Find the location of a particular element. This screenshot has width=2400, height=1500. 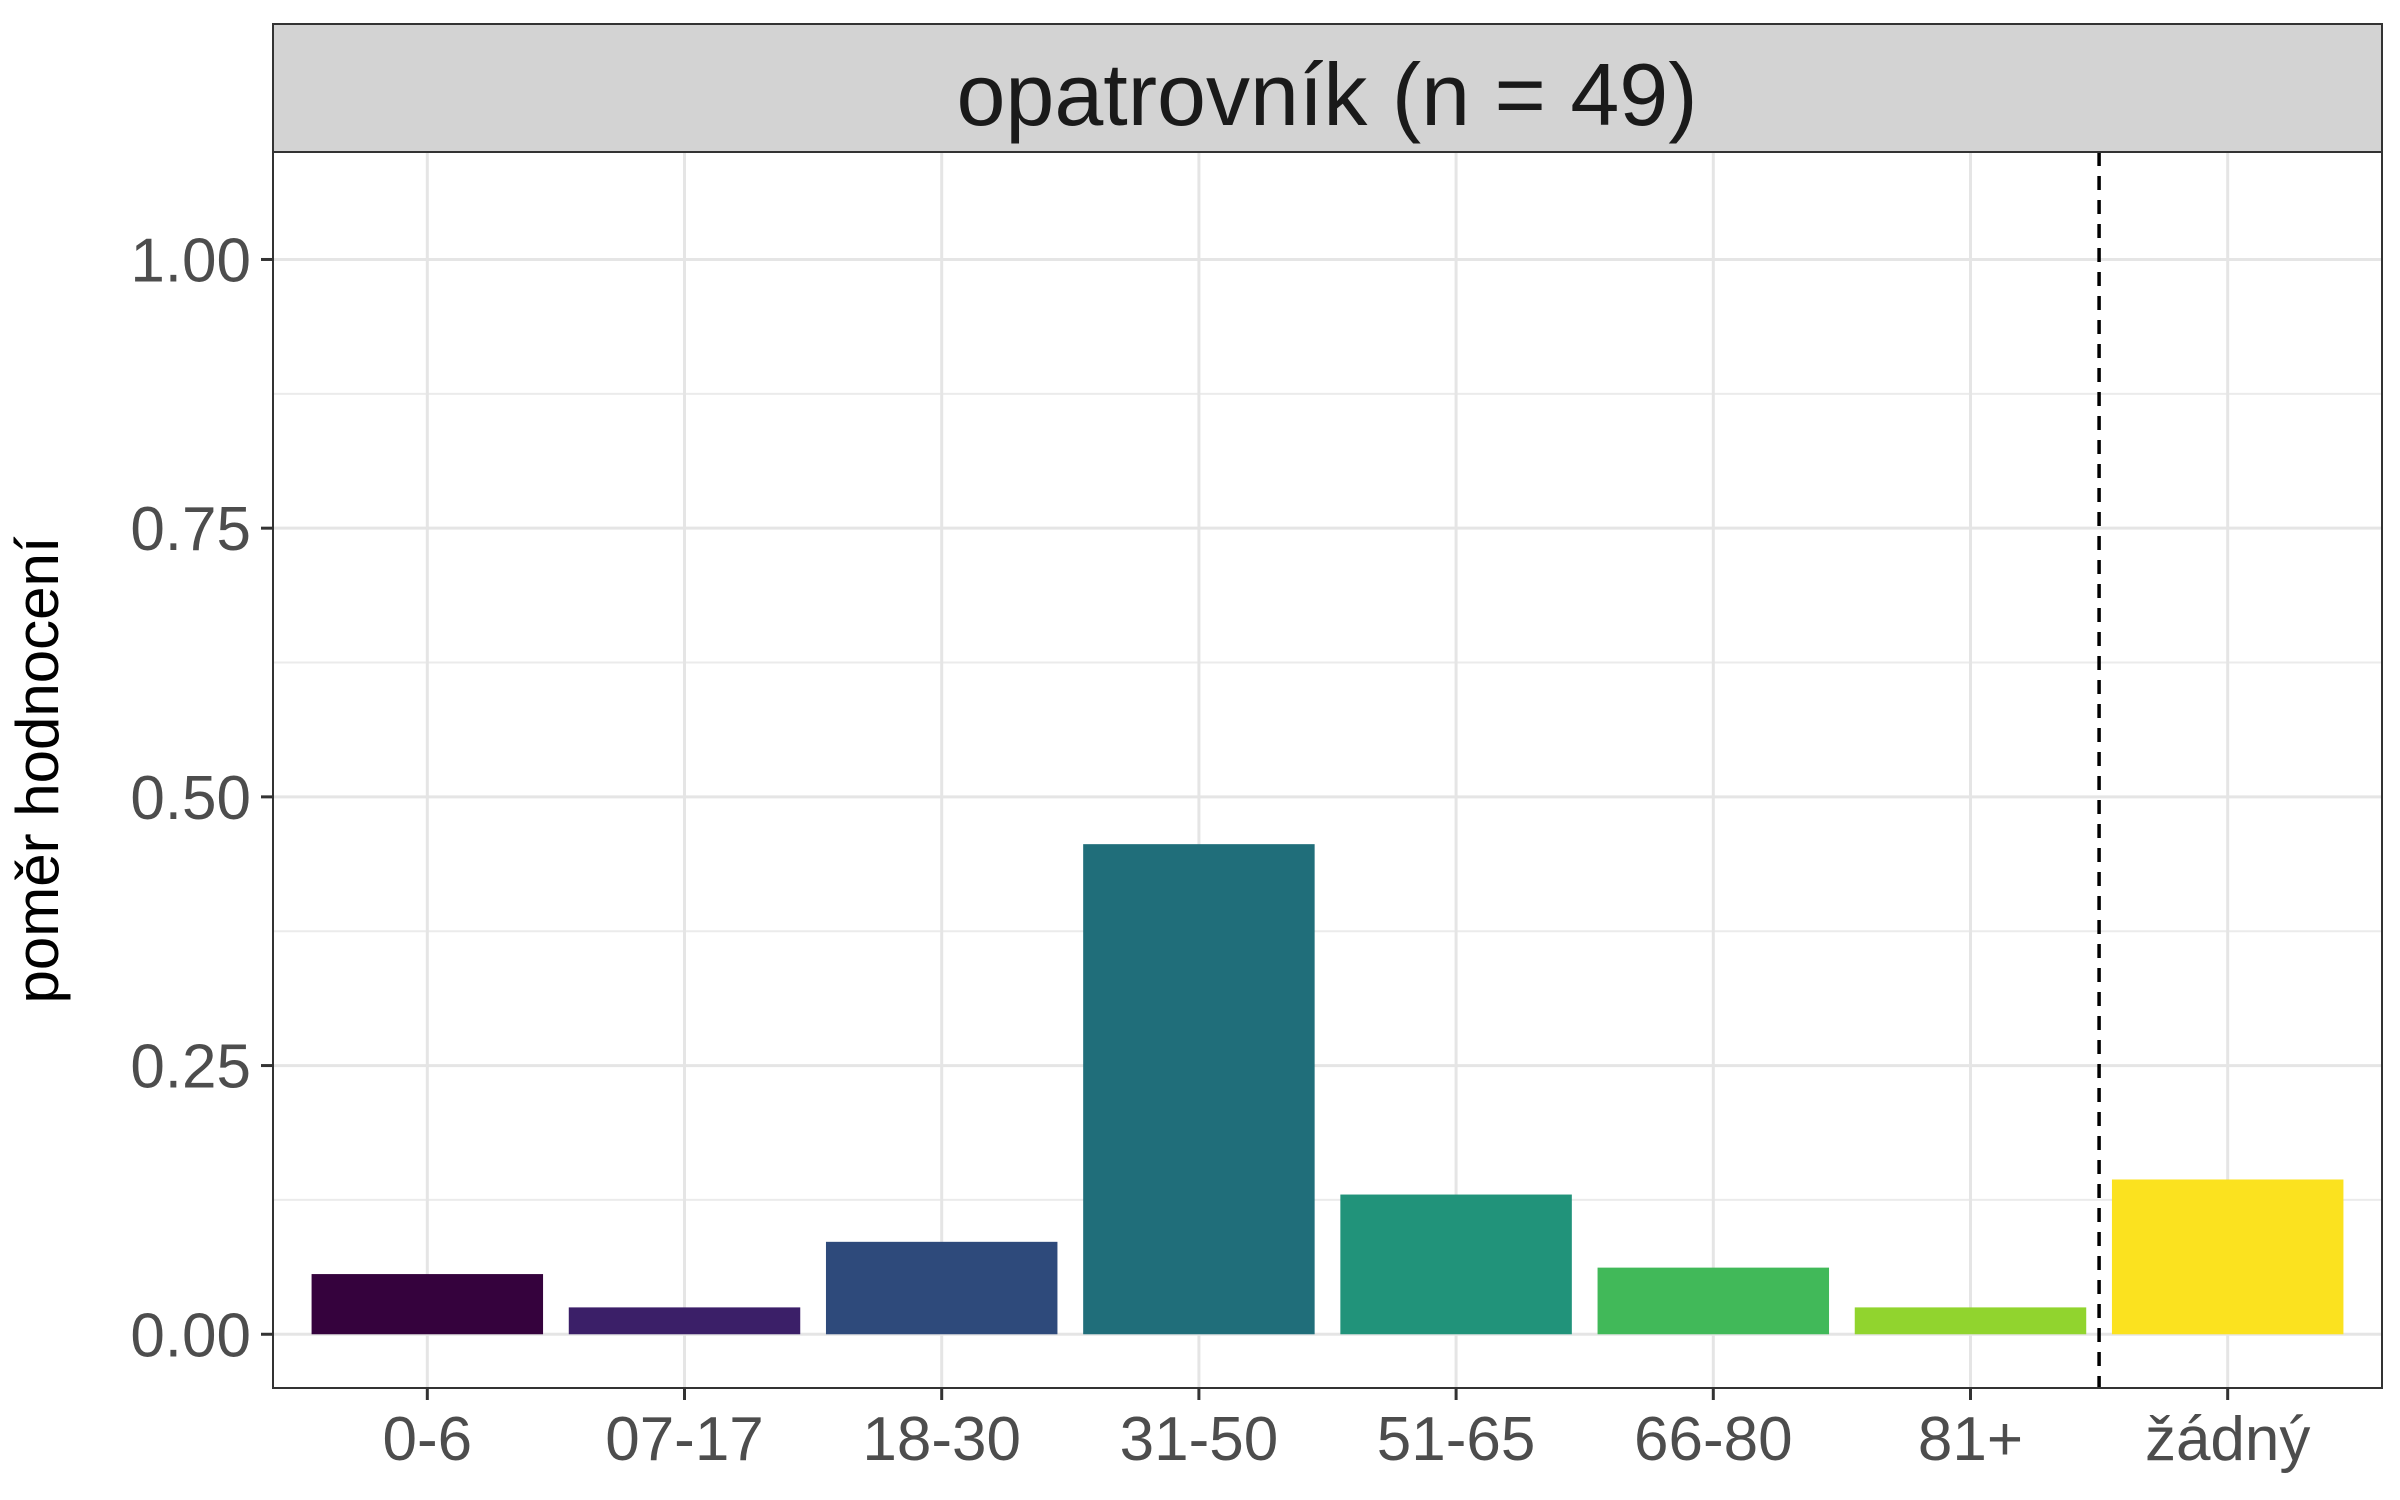

facet-strip is located at coordinates (1327, 88).